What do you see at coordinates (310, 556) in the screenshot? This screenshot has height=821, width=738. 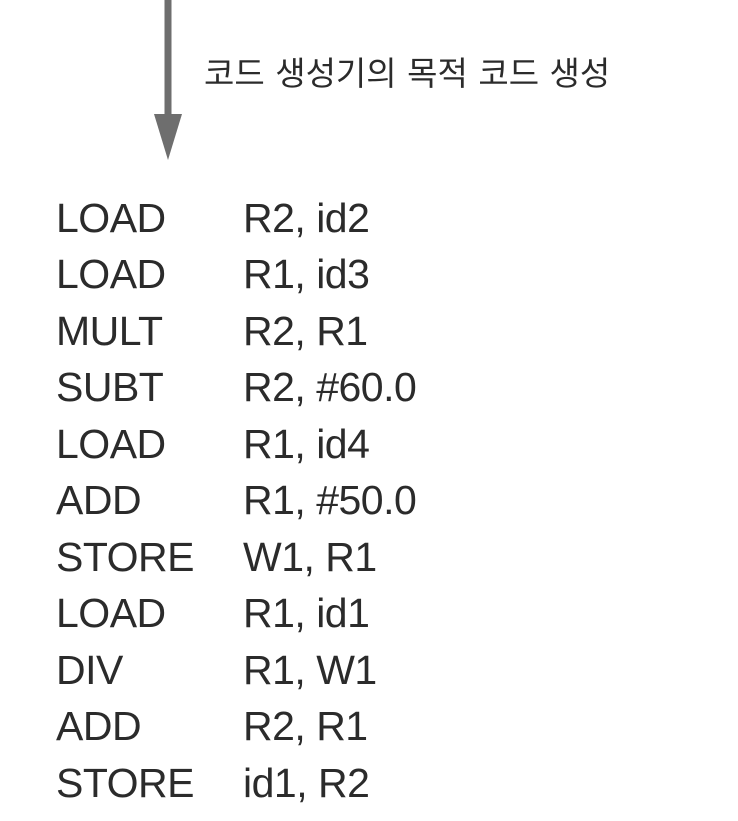 I see `operands: W1, R1` at bounding box center [310, 556].